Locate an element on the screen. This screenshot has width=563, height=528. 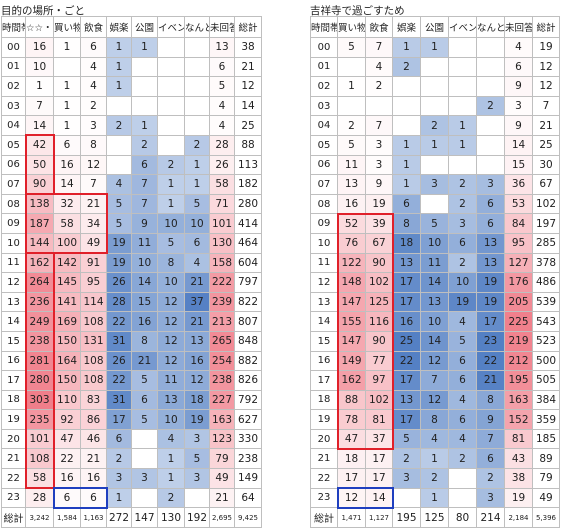
hour-cell: 13 is located at coordinates (13, 302).